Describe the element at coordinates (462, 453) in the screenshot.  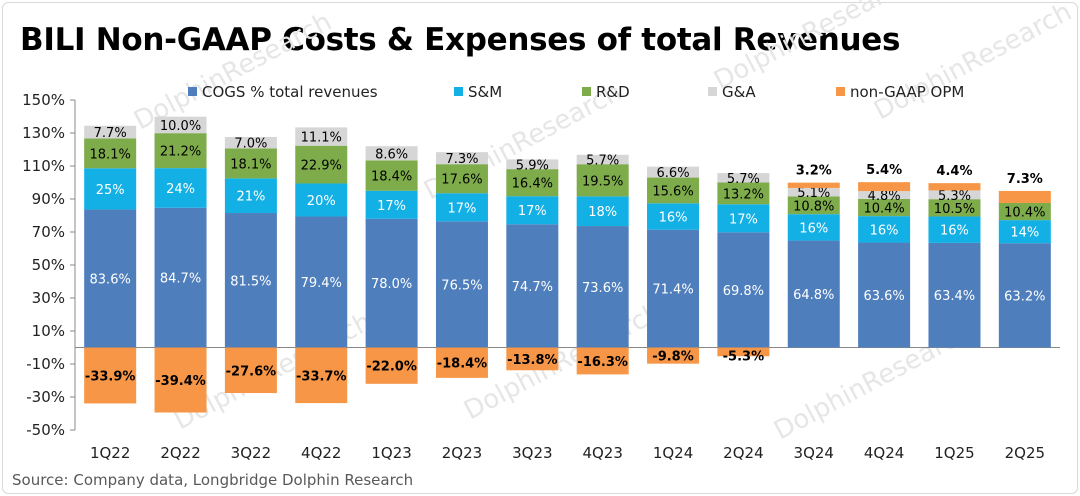
I see `x-tick-label: 2Q23` at that location.